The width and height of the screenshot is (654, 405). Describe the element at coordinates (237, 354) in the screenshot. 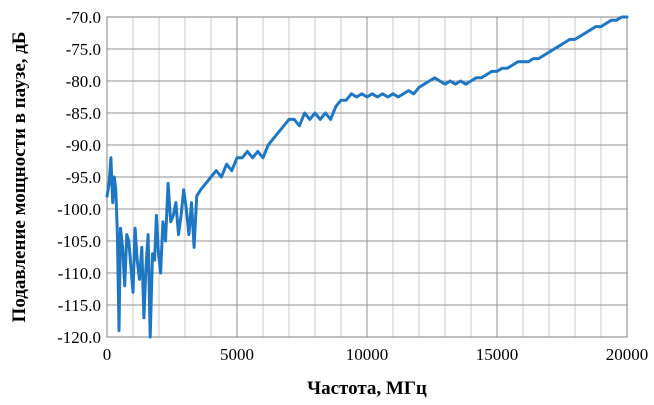

I see `x-tick-label: 5000` at that location.